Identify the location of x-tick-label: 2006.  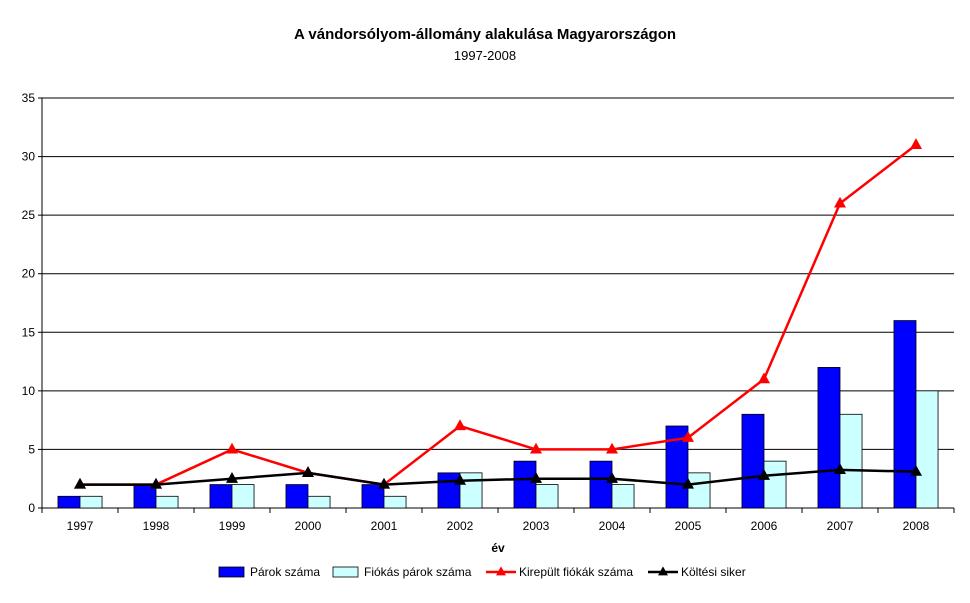
(764, 526).